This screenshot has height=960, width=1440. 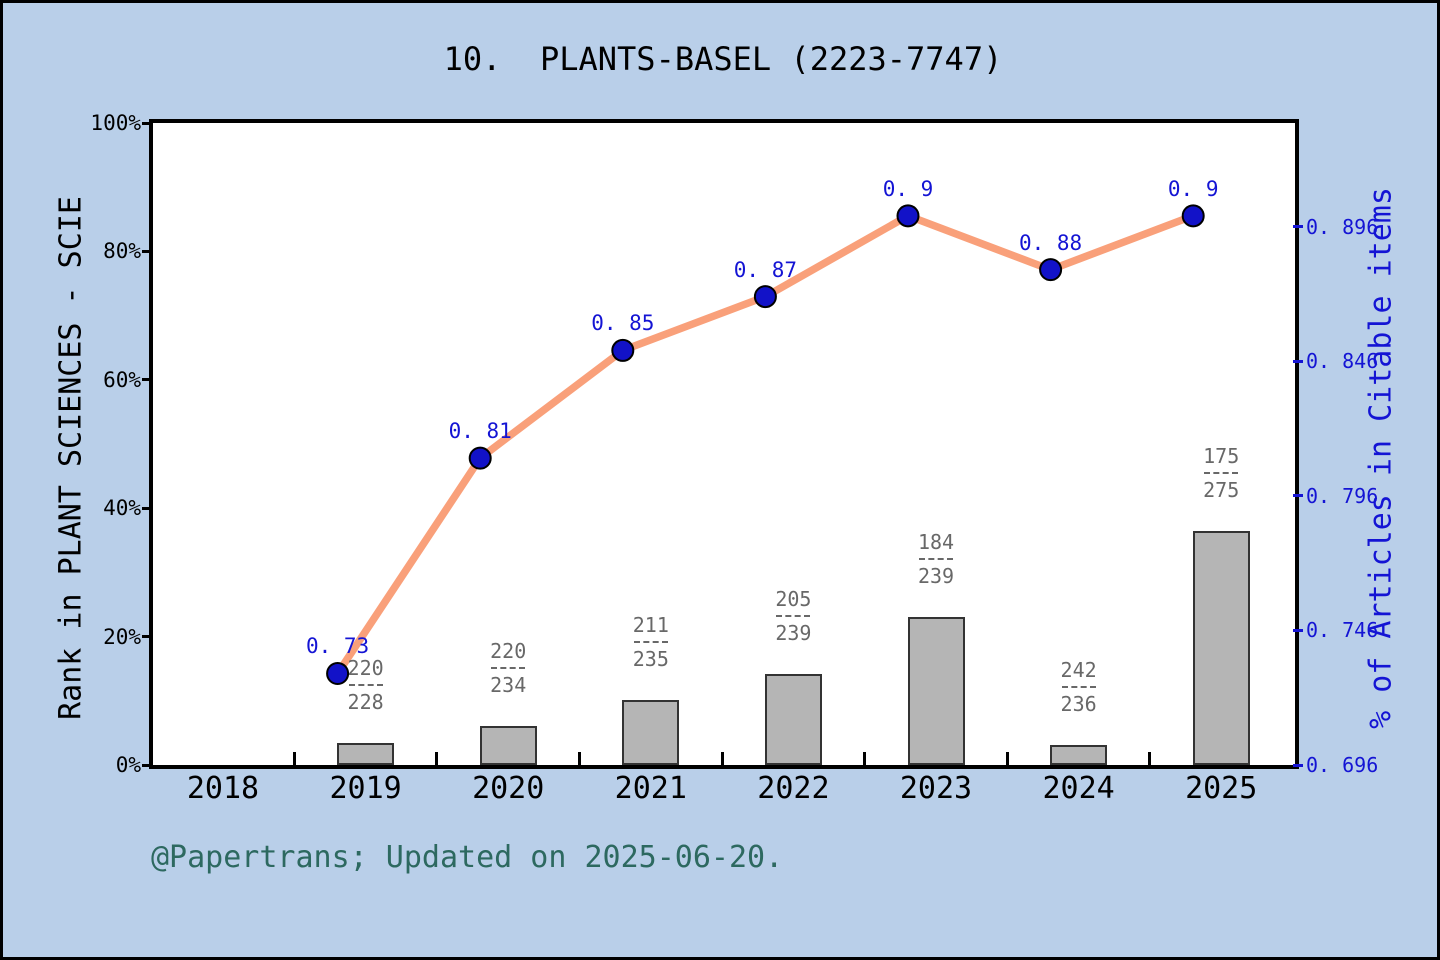 I want to click on data-point-label: 0. 88, so click(x=1050, y=242).